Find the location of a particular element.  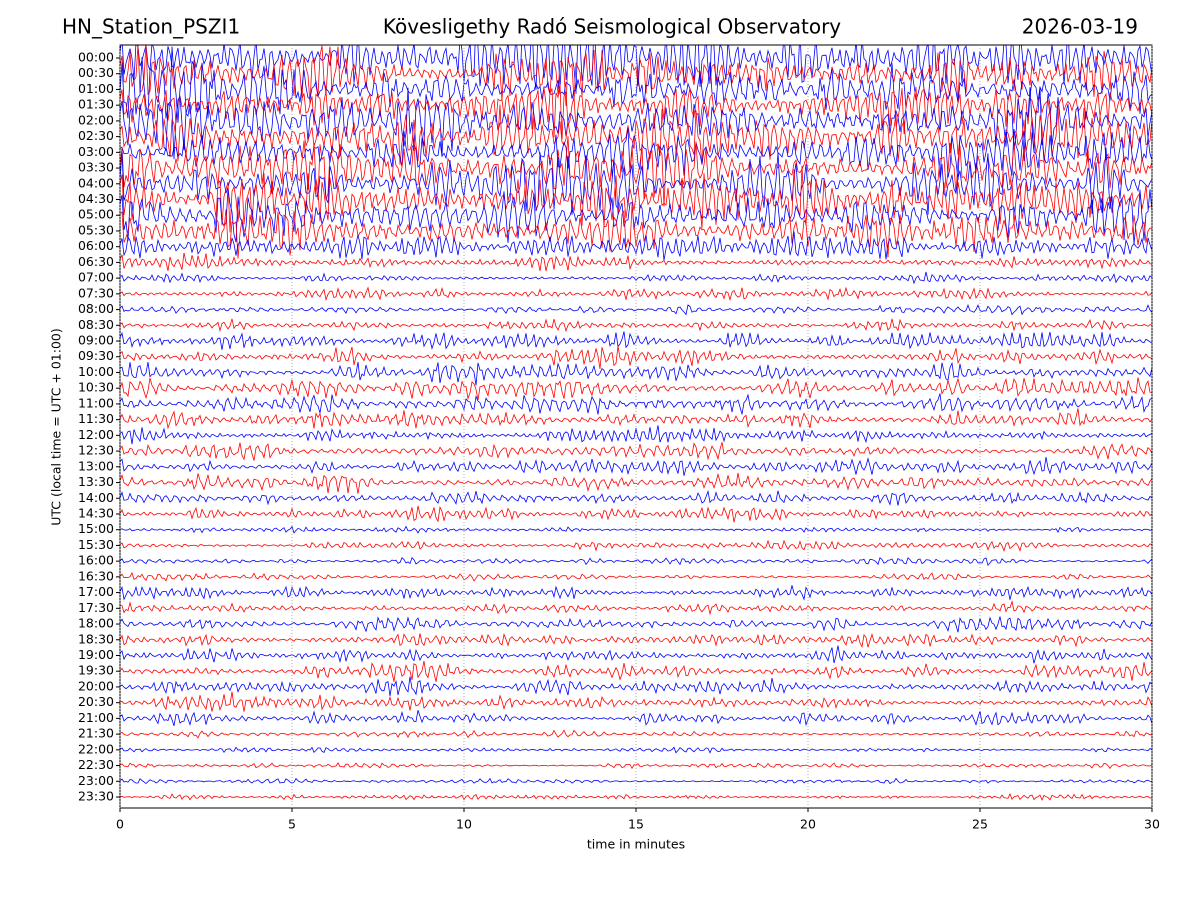

y-tick-label: 15:30 is located at coordinates (96, 544).